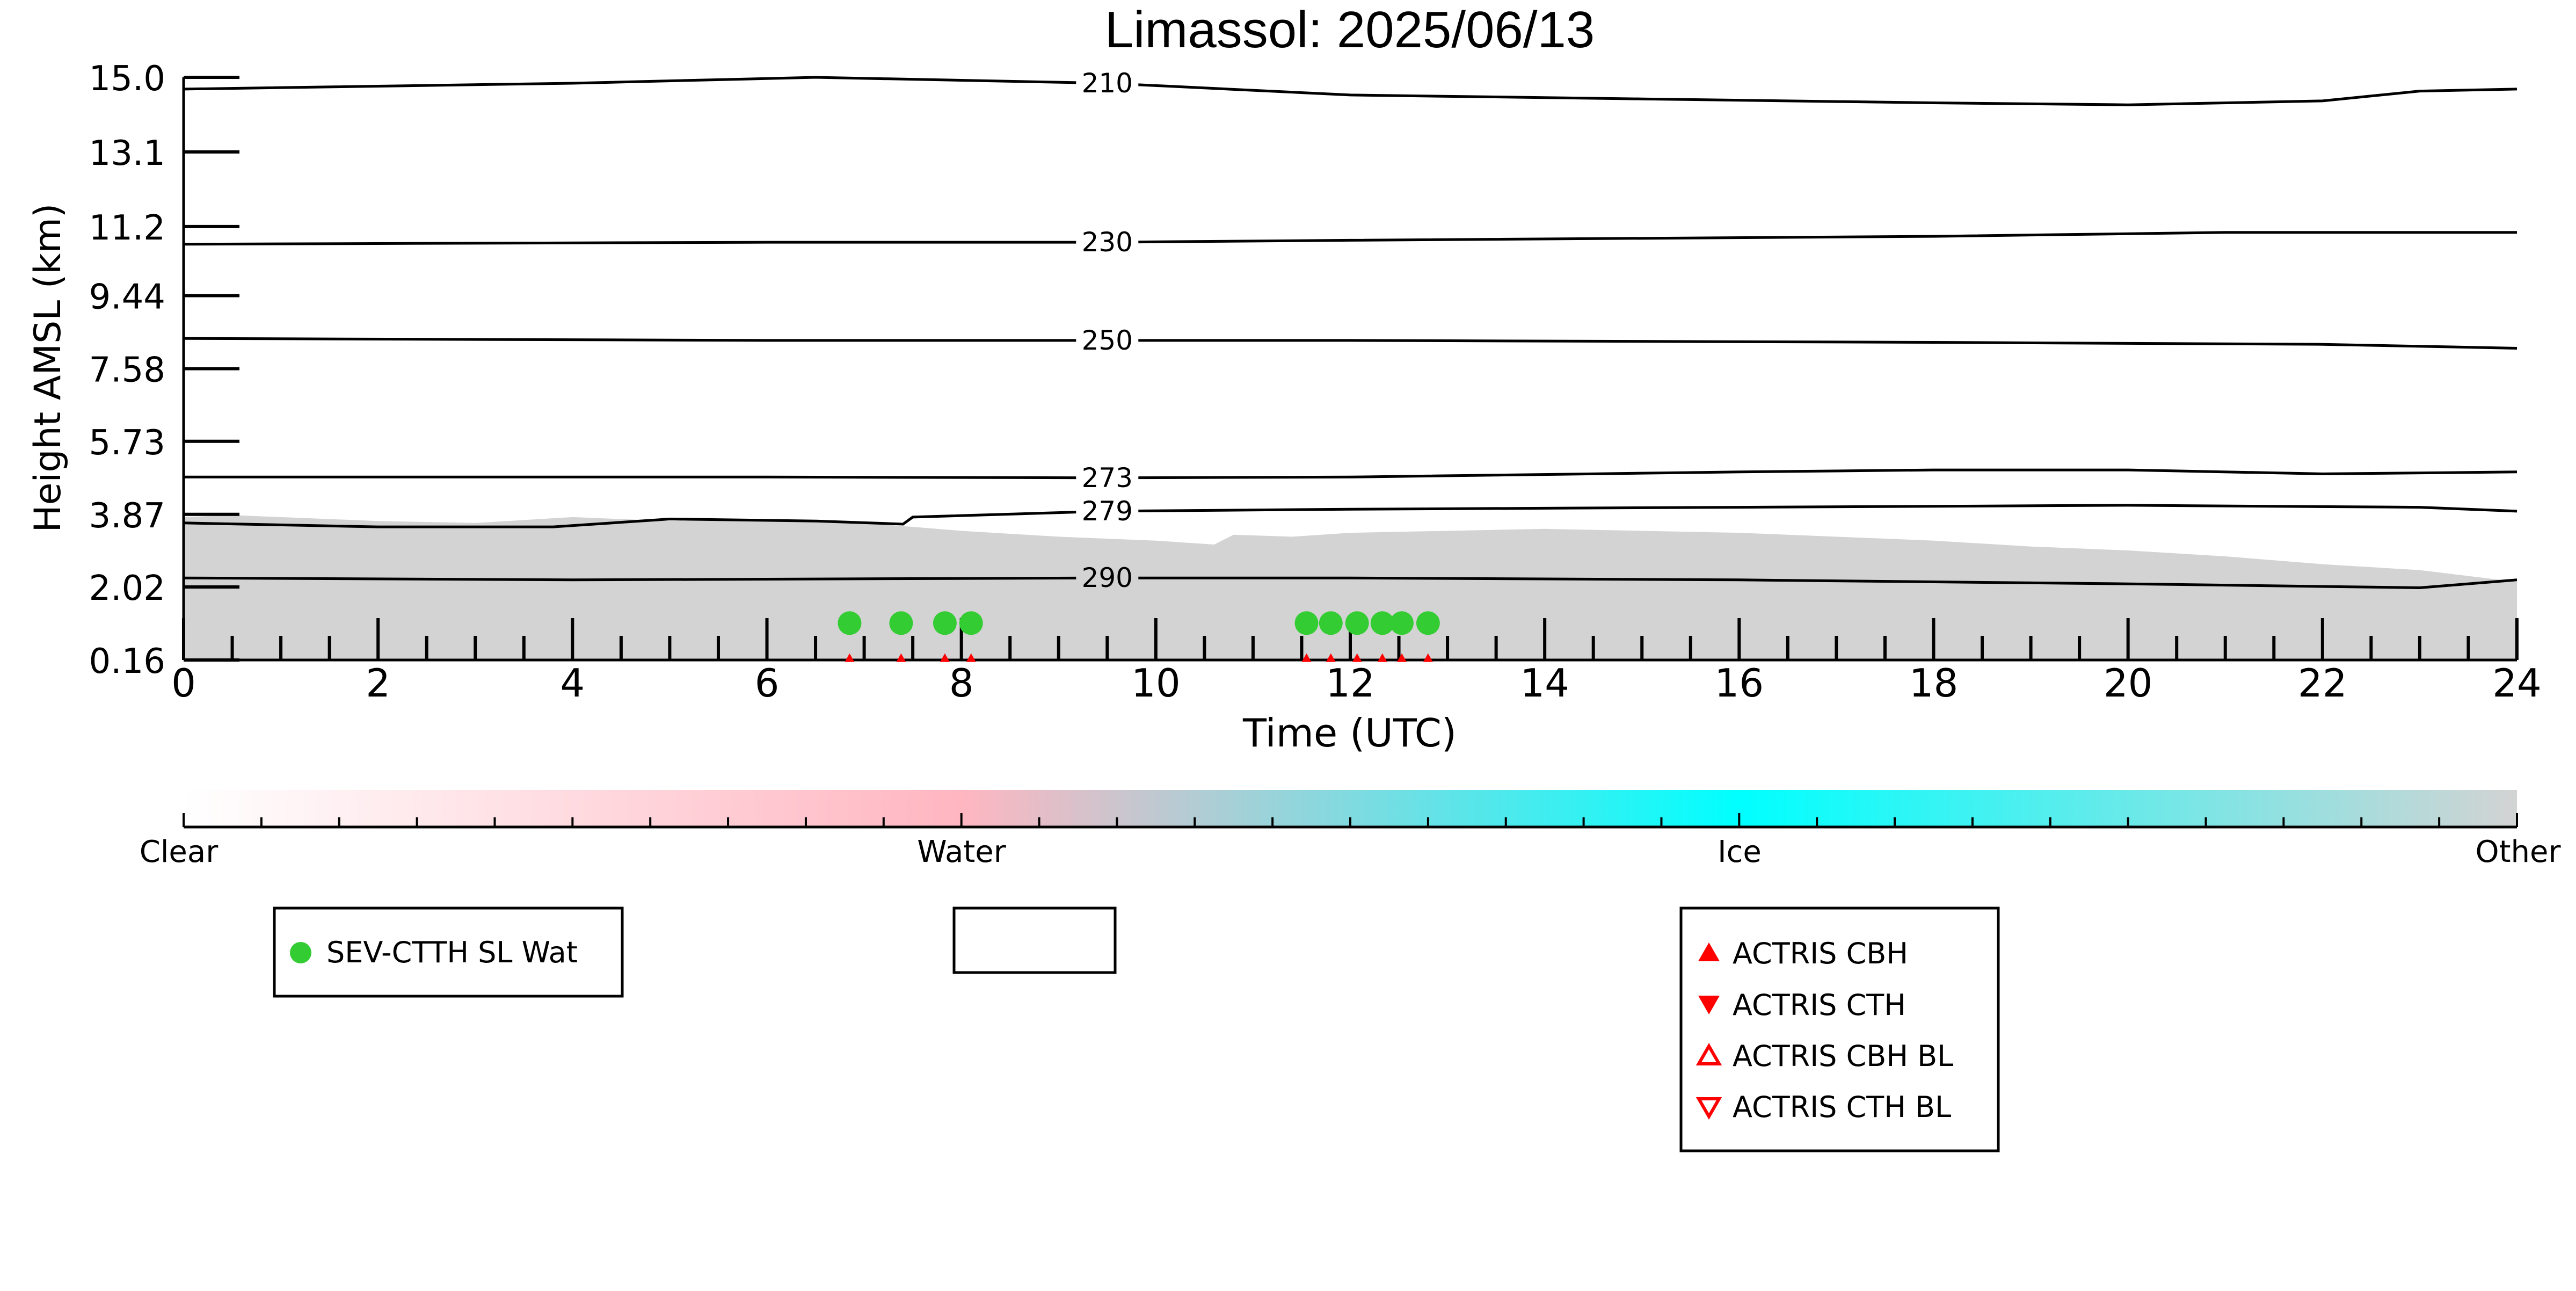  I want to click on colorbar-label-other: Other, so click(2518, 852).